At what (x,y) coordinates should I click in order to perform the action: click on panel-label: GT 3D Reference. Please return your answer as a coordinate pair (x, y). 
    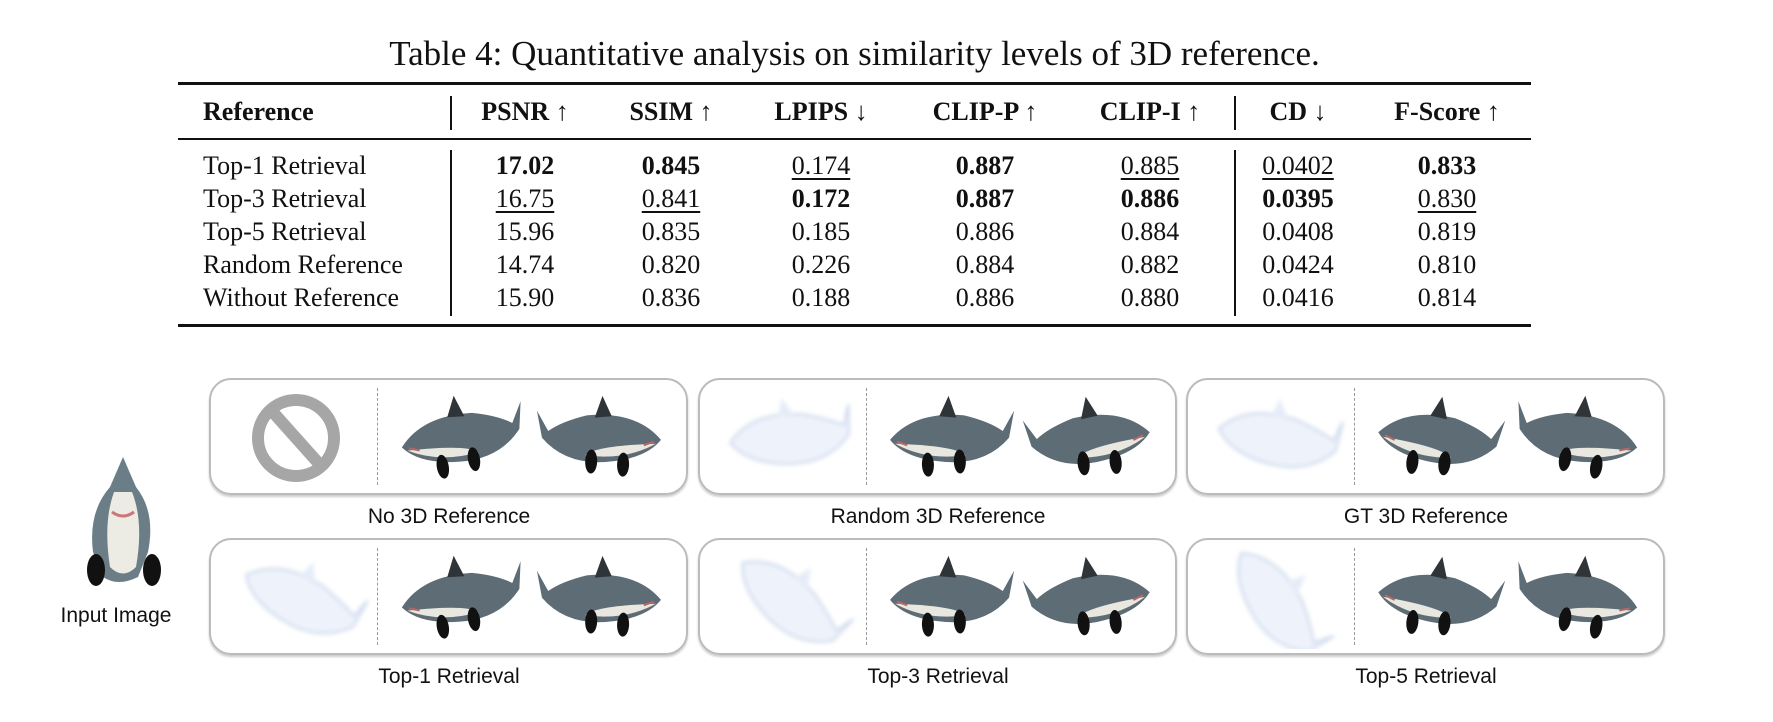
    Looking at the image, I should click on (1426, 516).